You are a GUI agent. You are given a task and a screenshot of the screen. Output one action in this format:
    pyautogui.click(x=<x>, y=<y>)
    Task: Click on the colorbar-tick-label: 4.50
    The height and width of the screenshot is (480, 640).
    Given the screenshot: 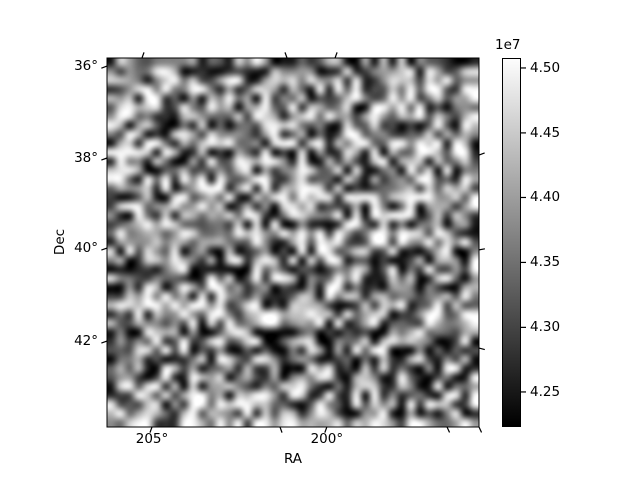 What is the action you would take?
    pyautogui.click(x=545, y=67)
    